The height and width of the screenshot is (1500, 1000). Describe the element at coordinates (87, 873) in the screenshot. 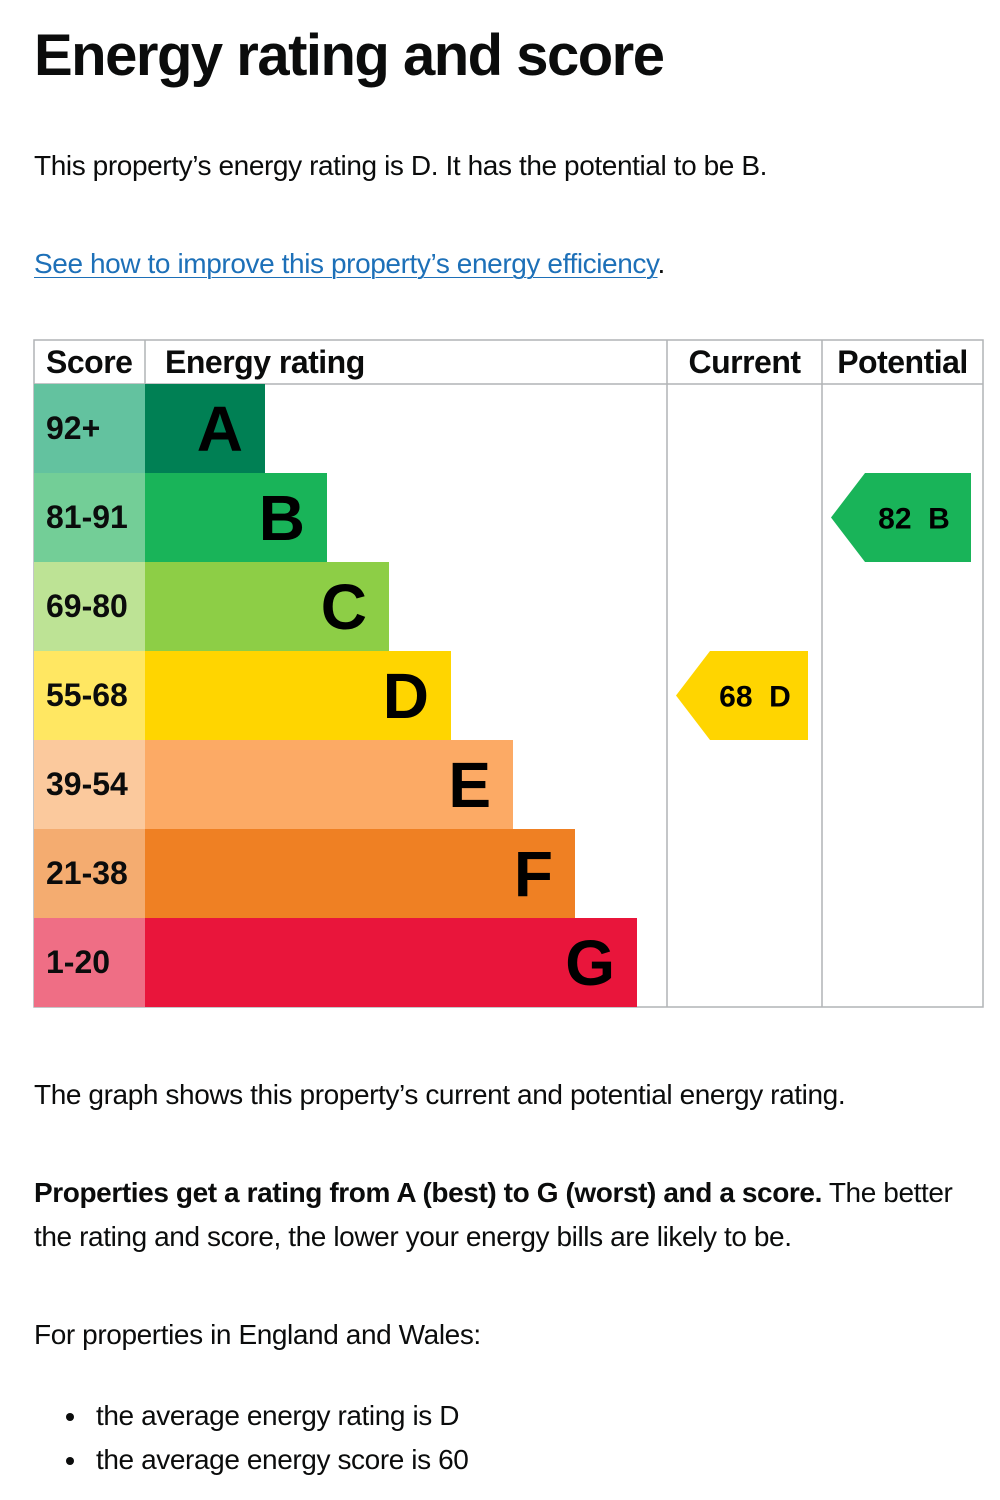

I see `score-range-f: 21-38` at that location.